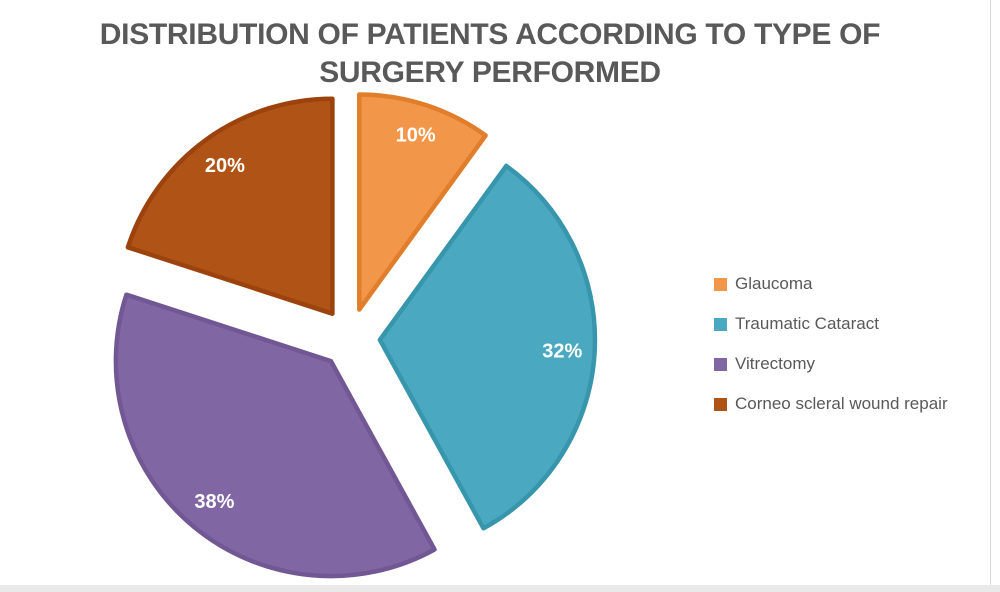 This screenshot has height=592, width=1000. What do you see at coordinates (500, 588) in the screenshot?
I see `figure-bottom-bar` at bounding box center [500, 588].